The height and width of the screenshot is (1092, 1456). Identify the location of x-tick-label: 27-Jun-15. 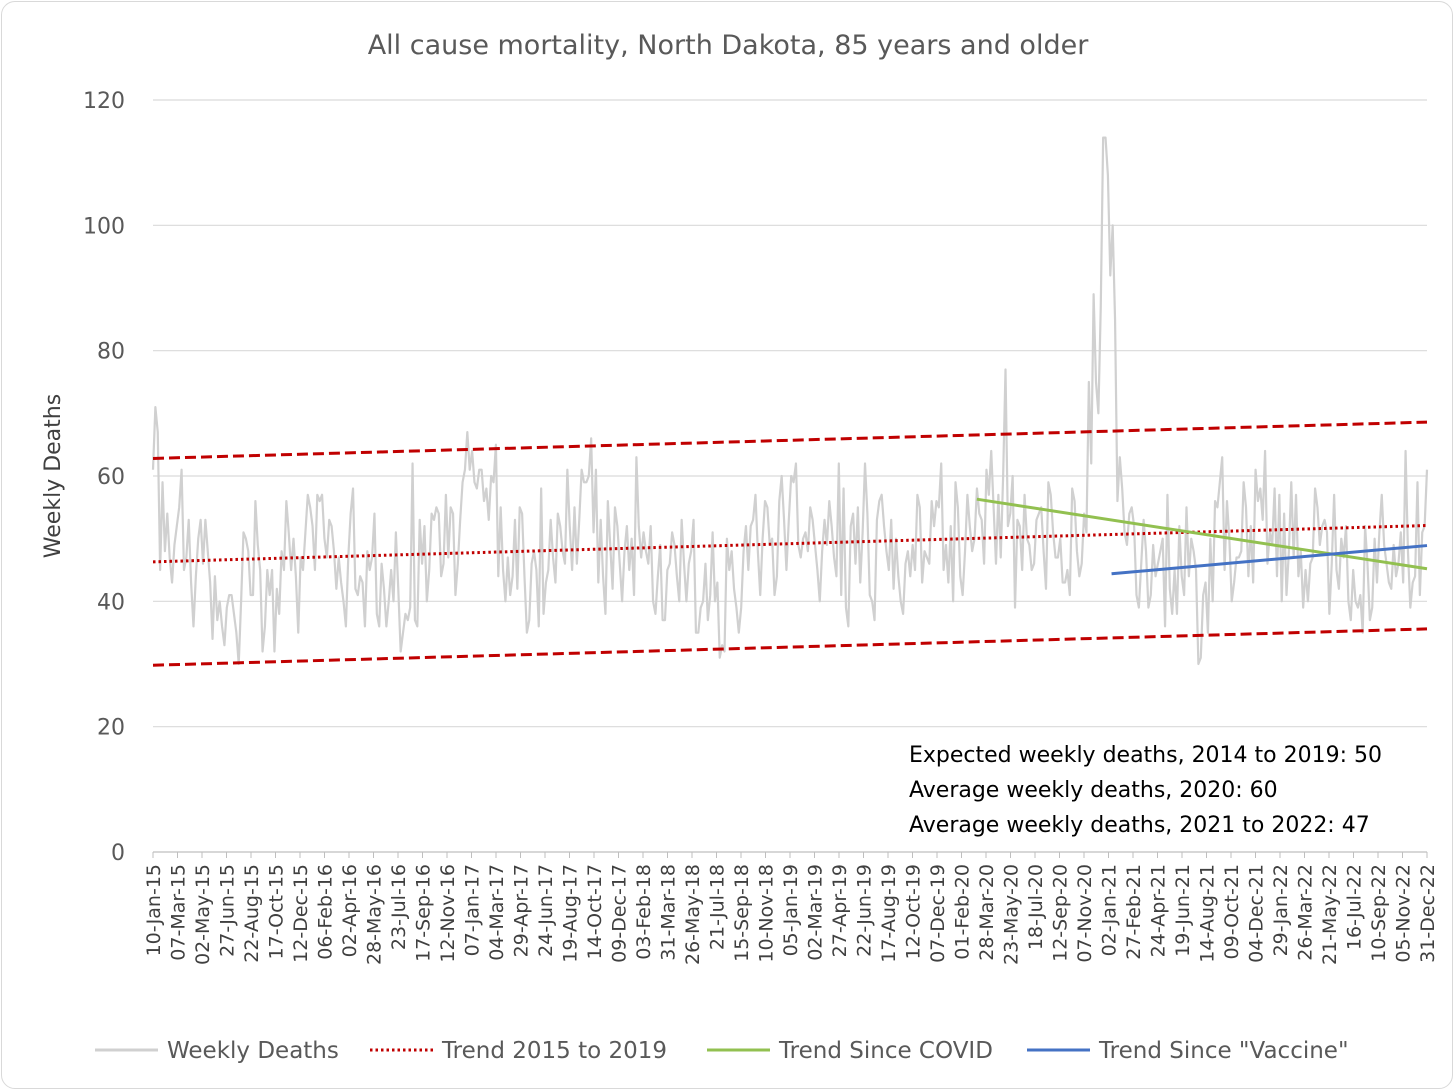
(228, 910).